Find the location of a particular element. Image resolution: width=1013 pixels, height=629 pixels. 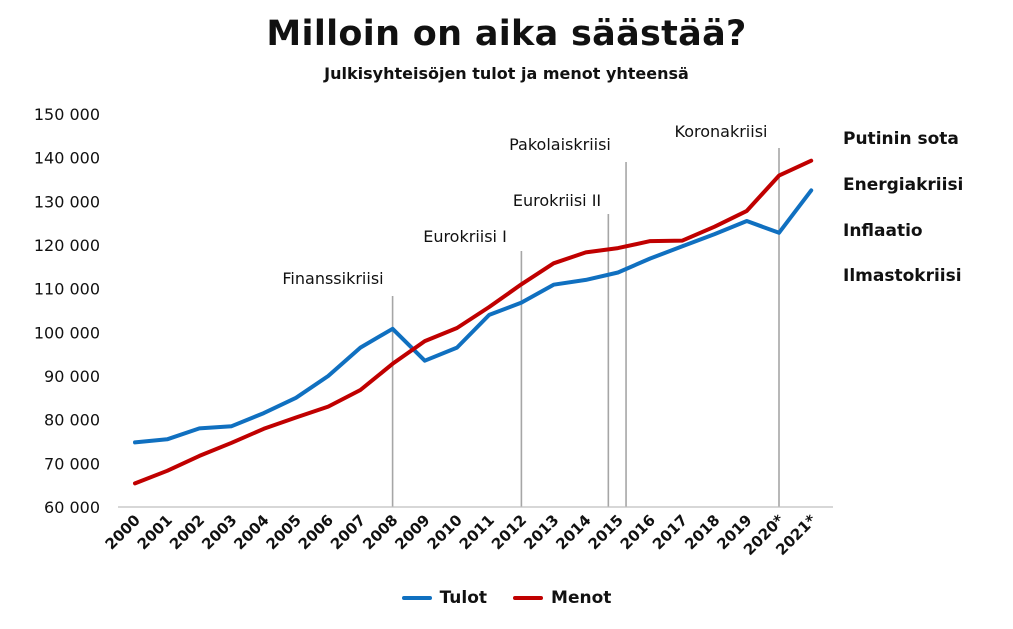

event-label-2: Eurokriisi II is located at coordinates (557, 200).